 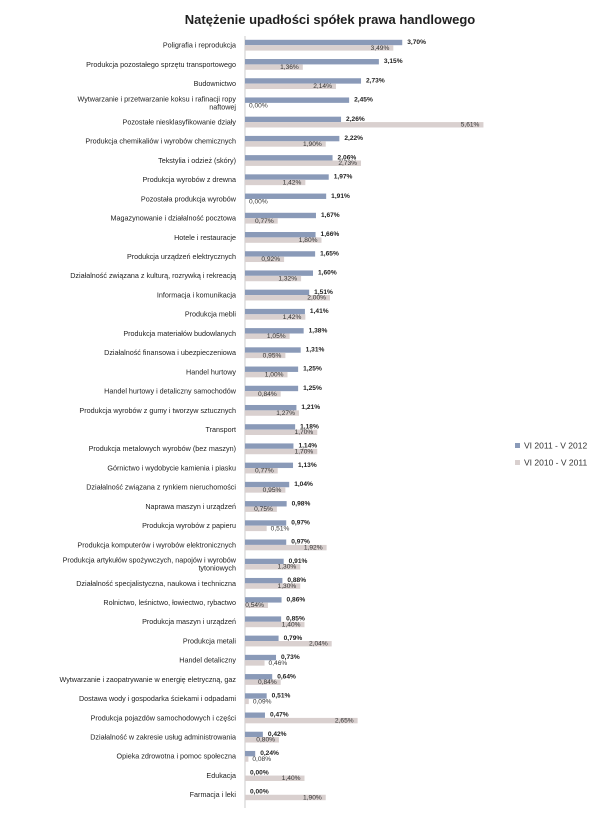 What do you see at coordinates (211, 371) in the screenshot?
I see `category-label: Handel hurtowy` at bounding box center [211, 371].